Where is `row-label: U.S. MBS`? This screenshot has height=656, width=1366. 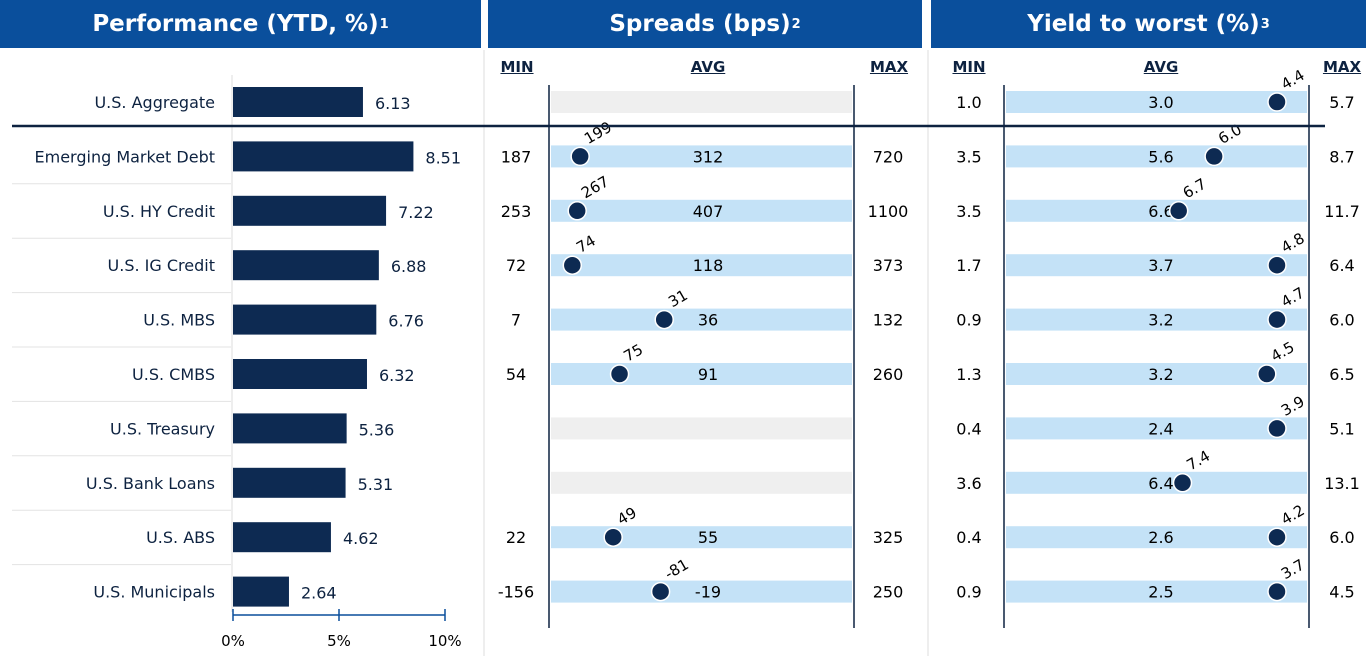
row-label: U.S. MBS is located at coordinates (179, 320).